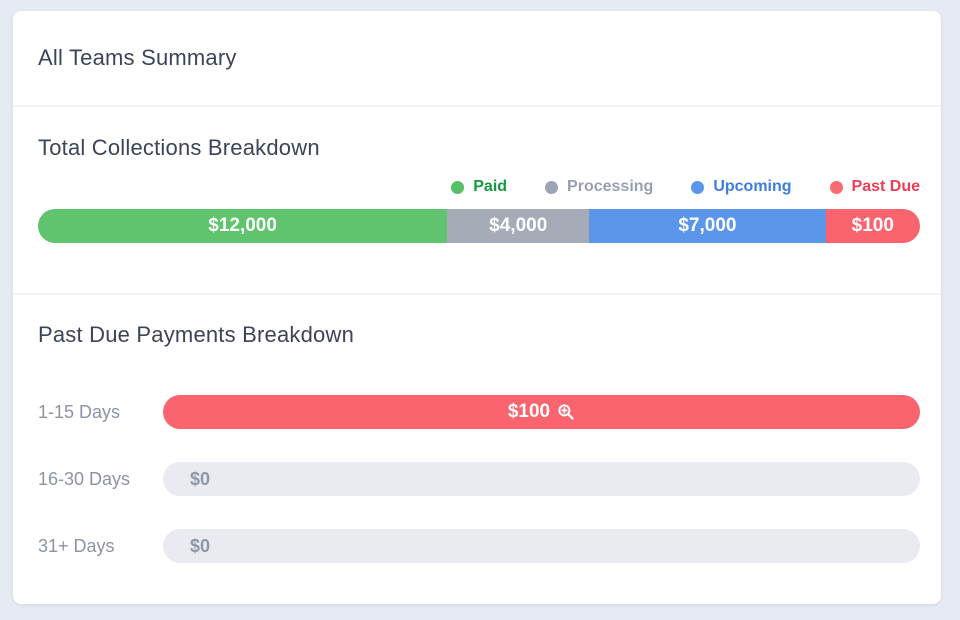 Image resolution: width=960 pixels, height=620 pixels. What do you see at coordinates (552, 187) in the screenshot?
I see `processing-dot-icon` at bounding box center [552, 187].